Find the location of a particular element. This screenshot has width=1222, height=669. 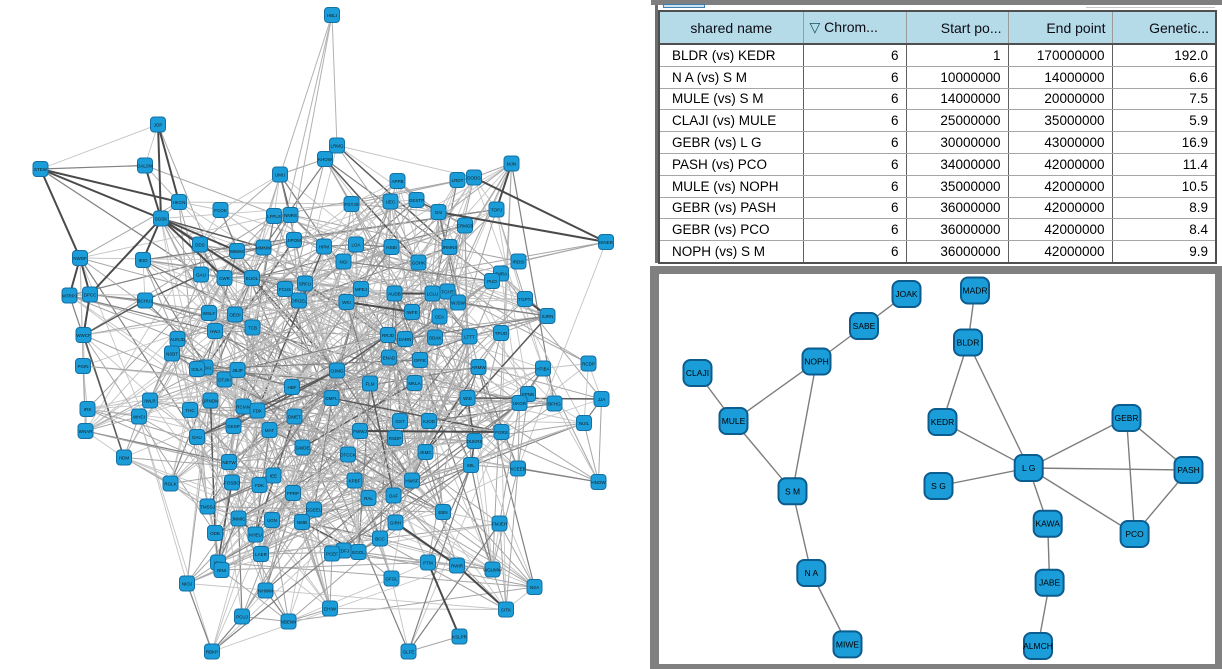

svg-text: JNMIC is located at coordinates (239, 518).